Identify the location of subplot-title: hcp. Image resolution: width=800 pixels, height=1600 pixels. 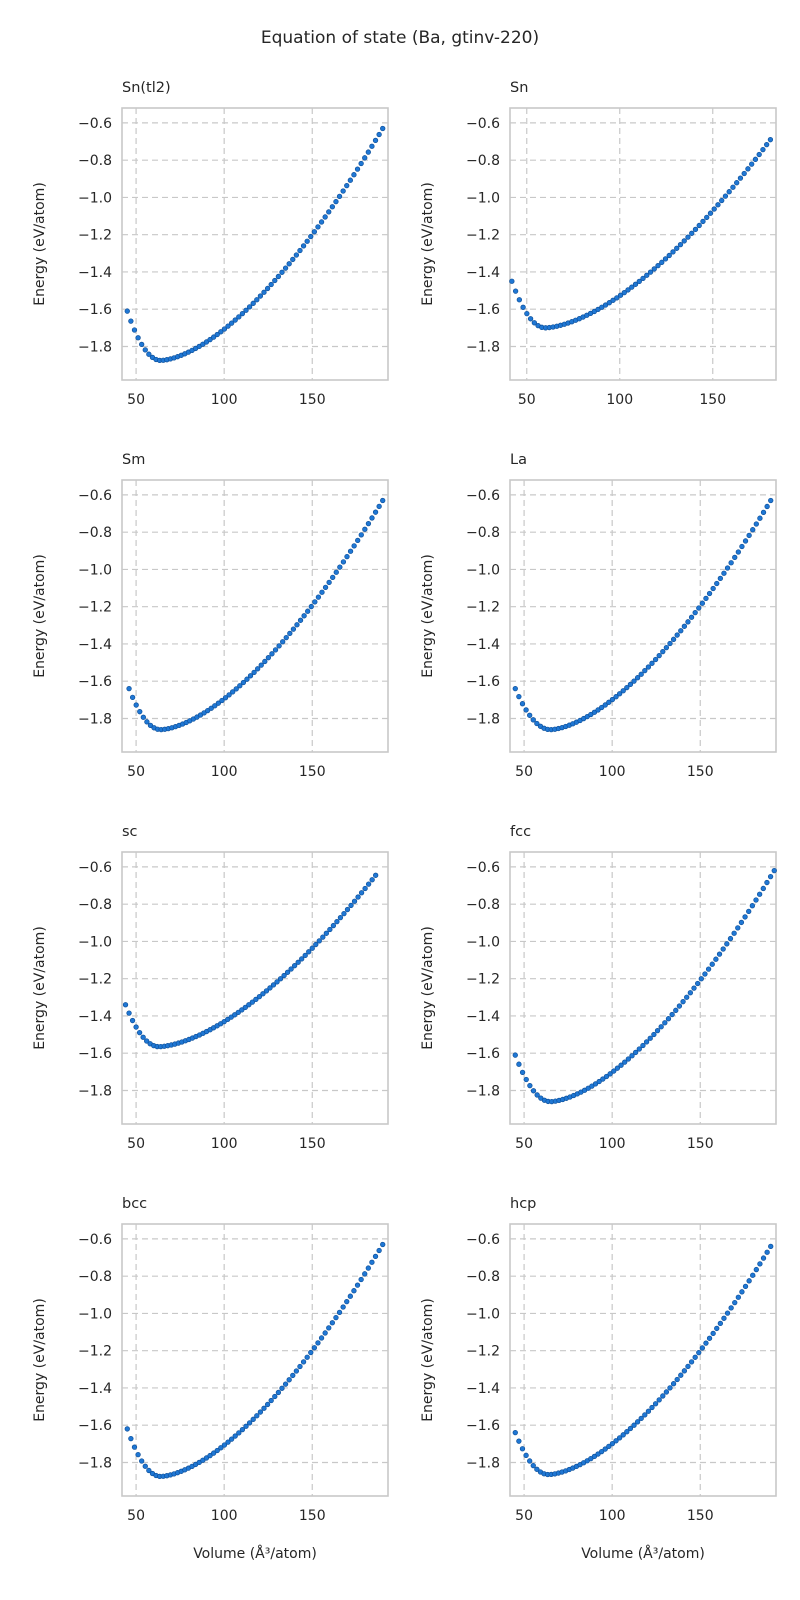
(523, 1204).